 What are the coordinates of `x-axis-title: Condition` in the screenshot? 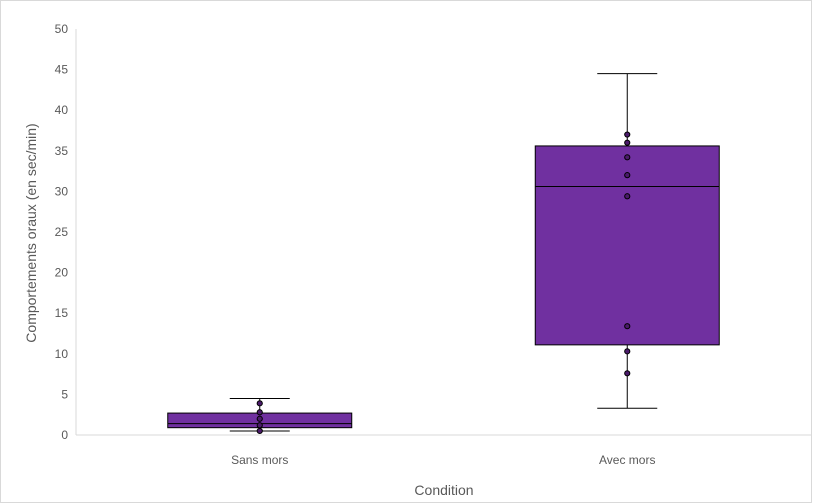 It's located at (443, 490).